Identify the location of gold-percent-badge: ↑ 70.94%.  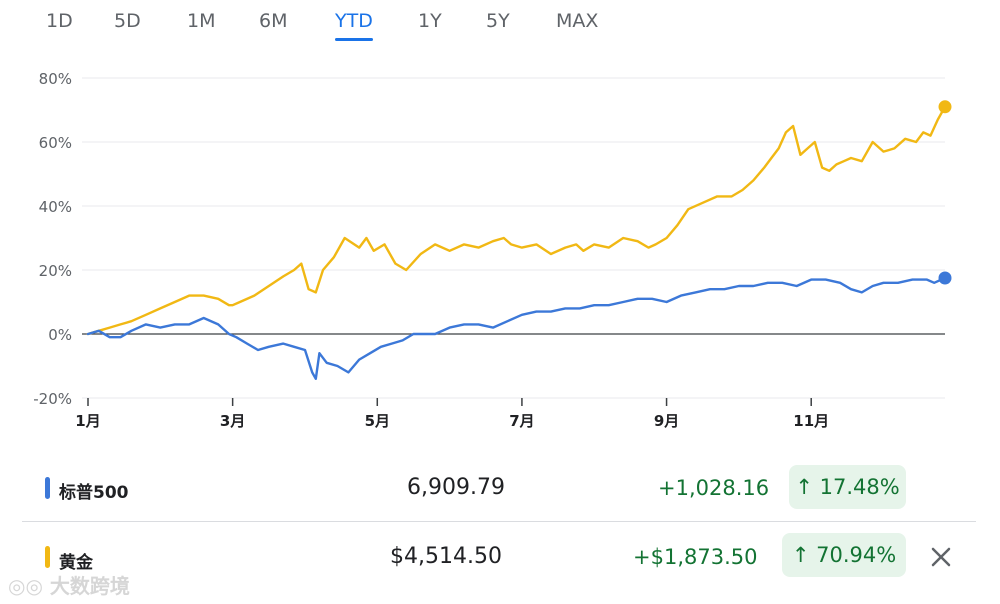
(844, 555).